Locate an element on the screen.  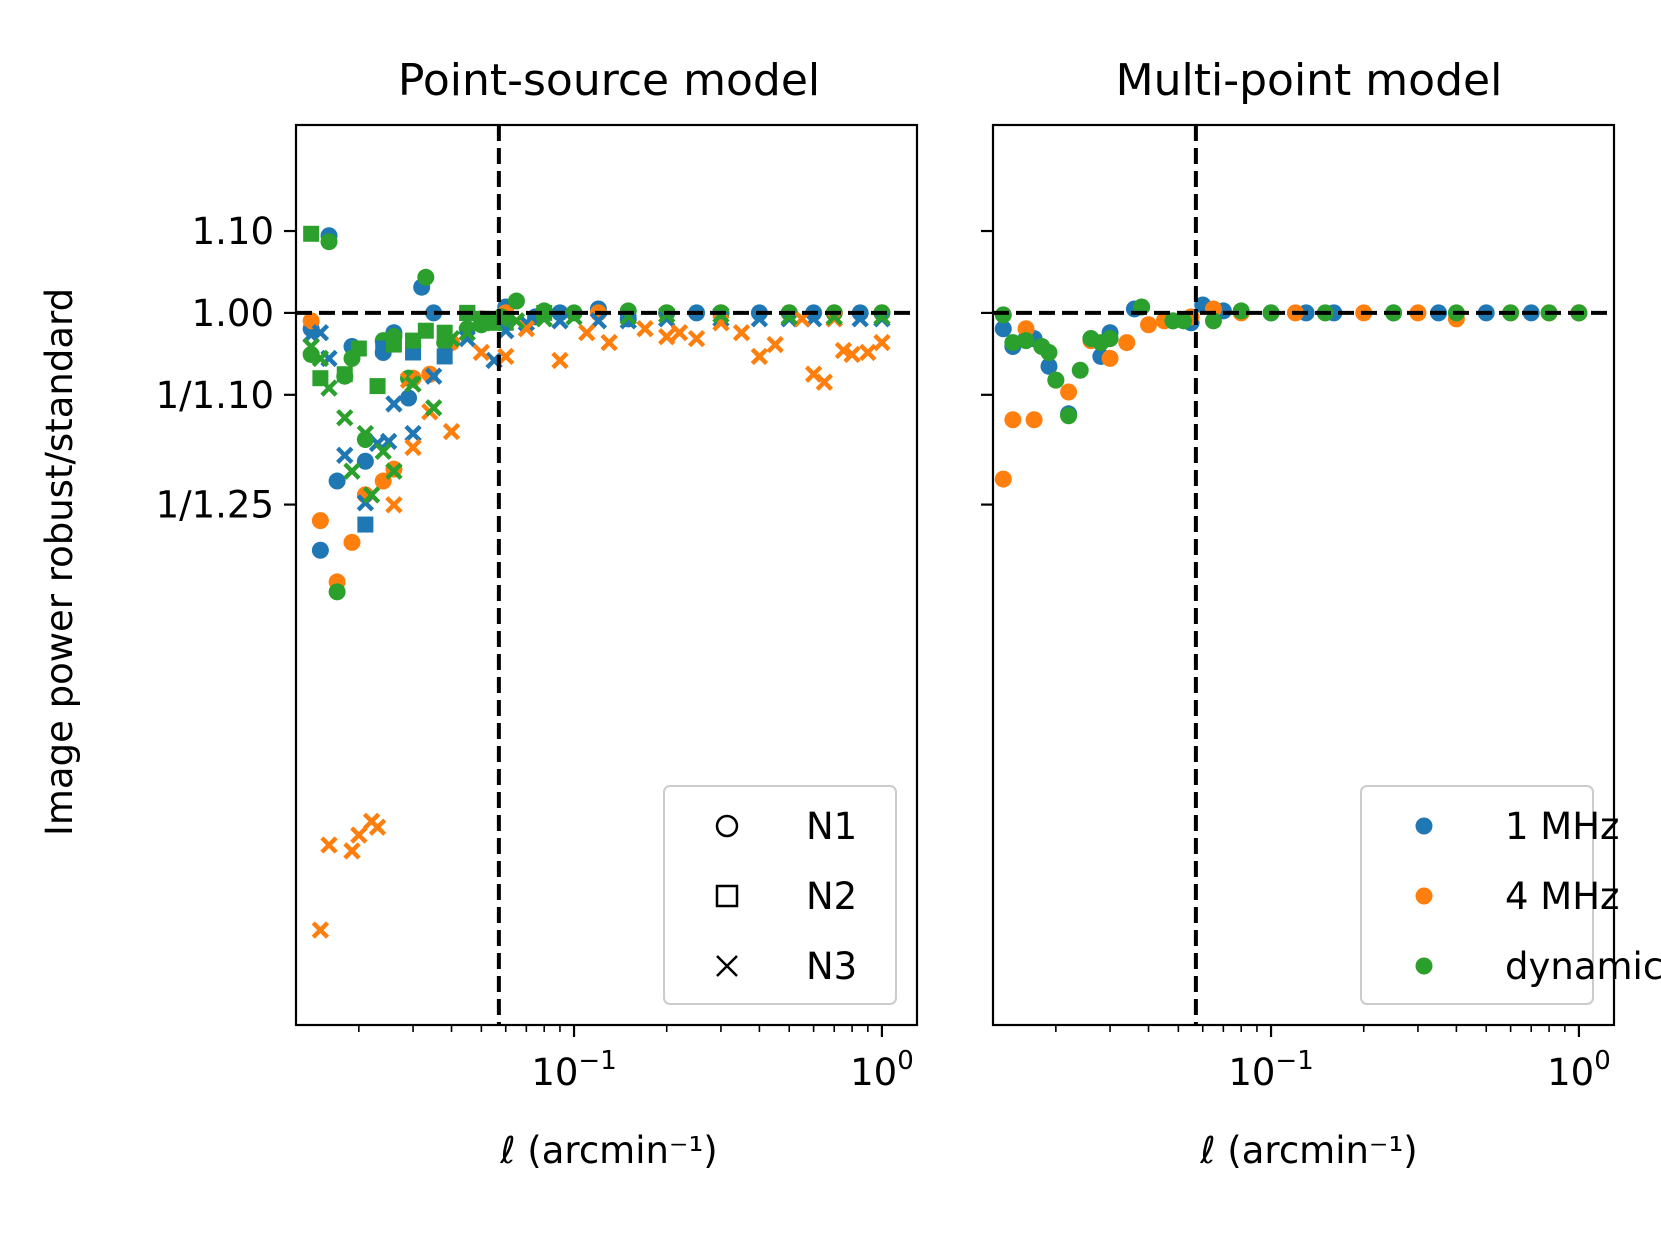
panel-title: Multi-point model is located at coordinates (1309, 80).